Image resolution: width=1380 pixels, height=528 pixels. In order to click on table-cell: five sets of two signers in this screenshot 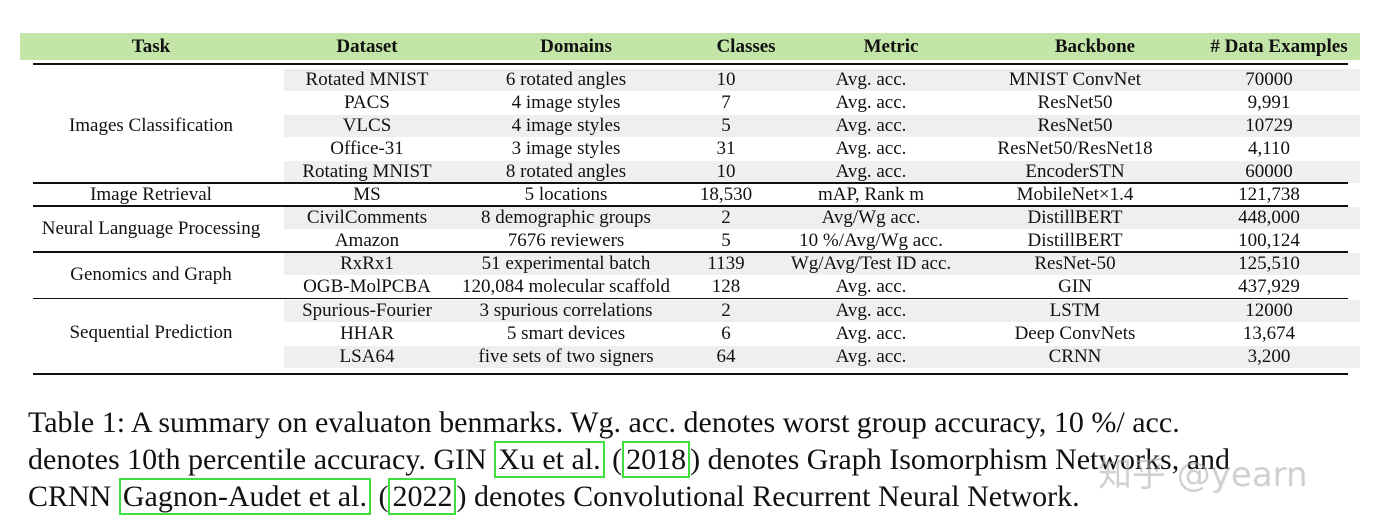, I will do `click(566, 356)`.